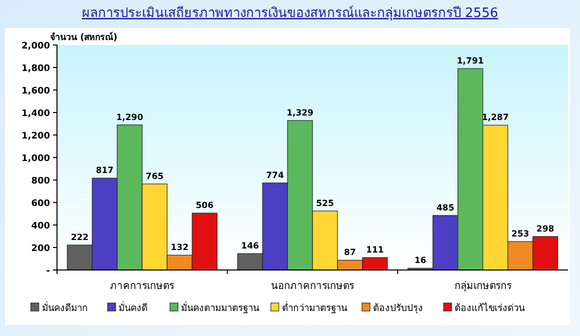  Describe the element at coordinates (313, 286) in the screenshot. I see `x-tick-label: นอกภาคการเกษตร` at that location.